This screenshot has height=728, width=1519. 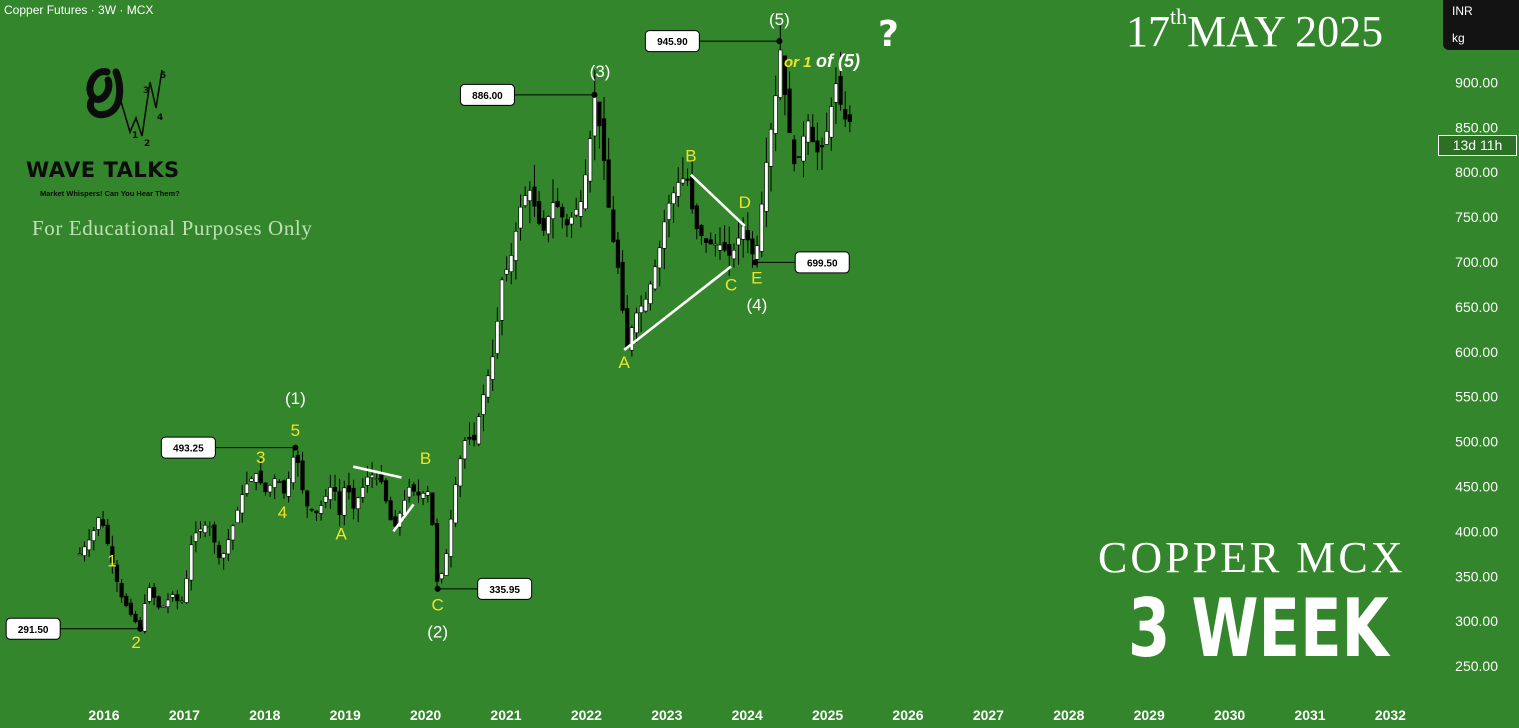 I want to click on logo-digit-5: 5, so click(x=163, y=76).